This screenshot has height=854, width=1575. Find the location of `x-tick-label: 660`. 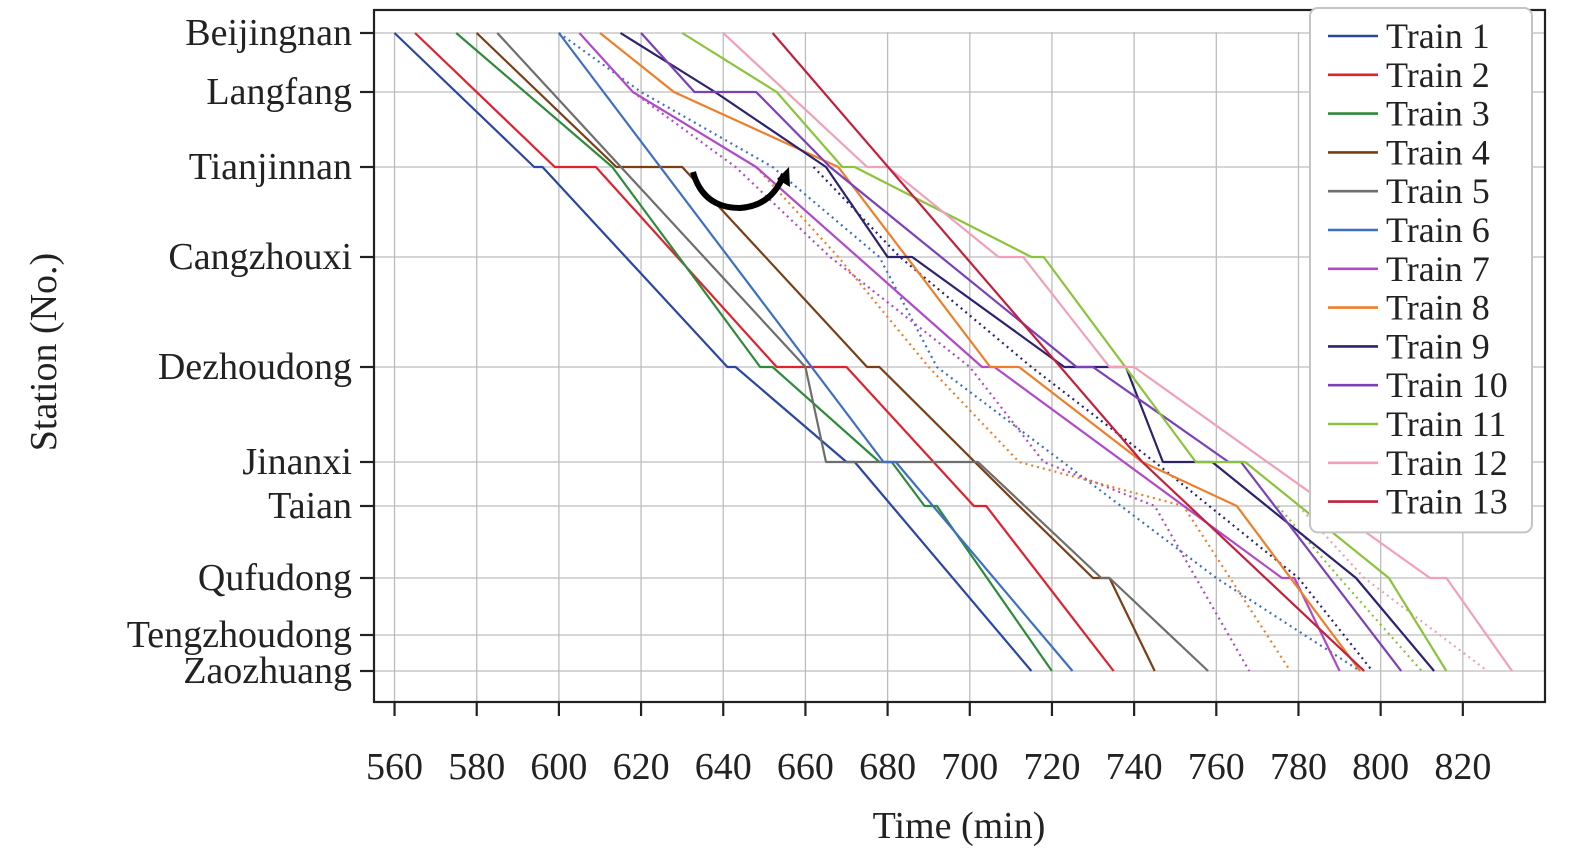

x-tick-label: 660 is located at coordinates (805, 767).